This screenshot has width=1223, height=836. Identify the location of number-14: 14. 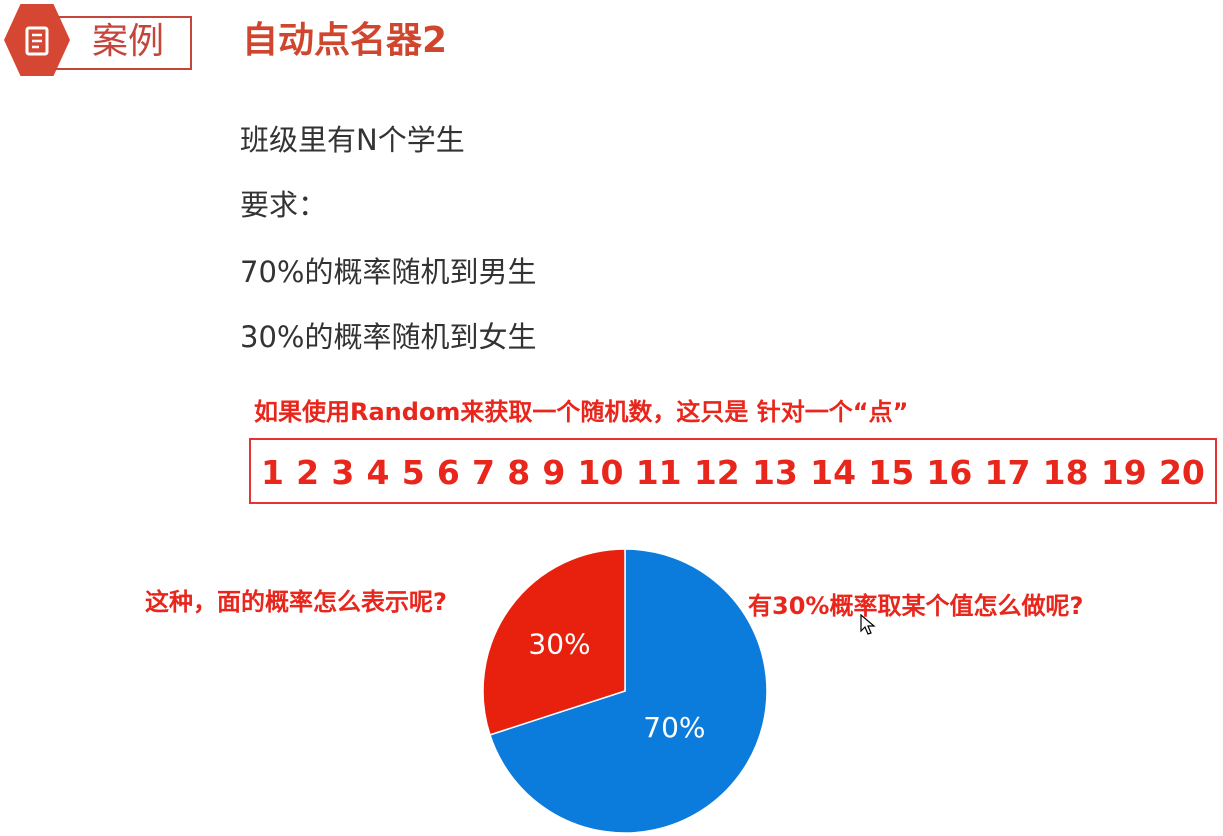
(833, 472).